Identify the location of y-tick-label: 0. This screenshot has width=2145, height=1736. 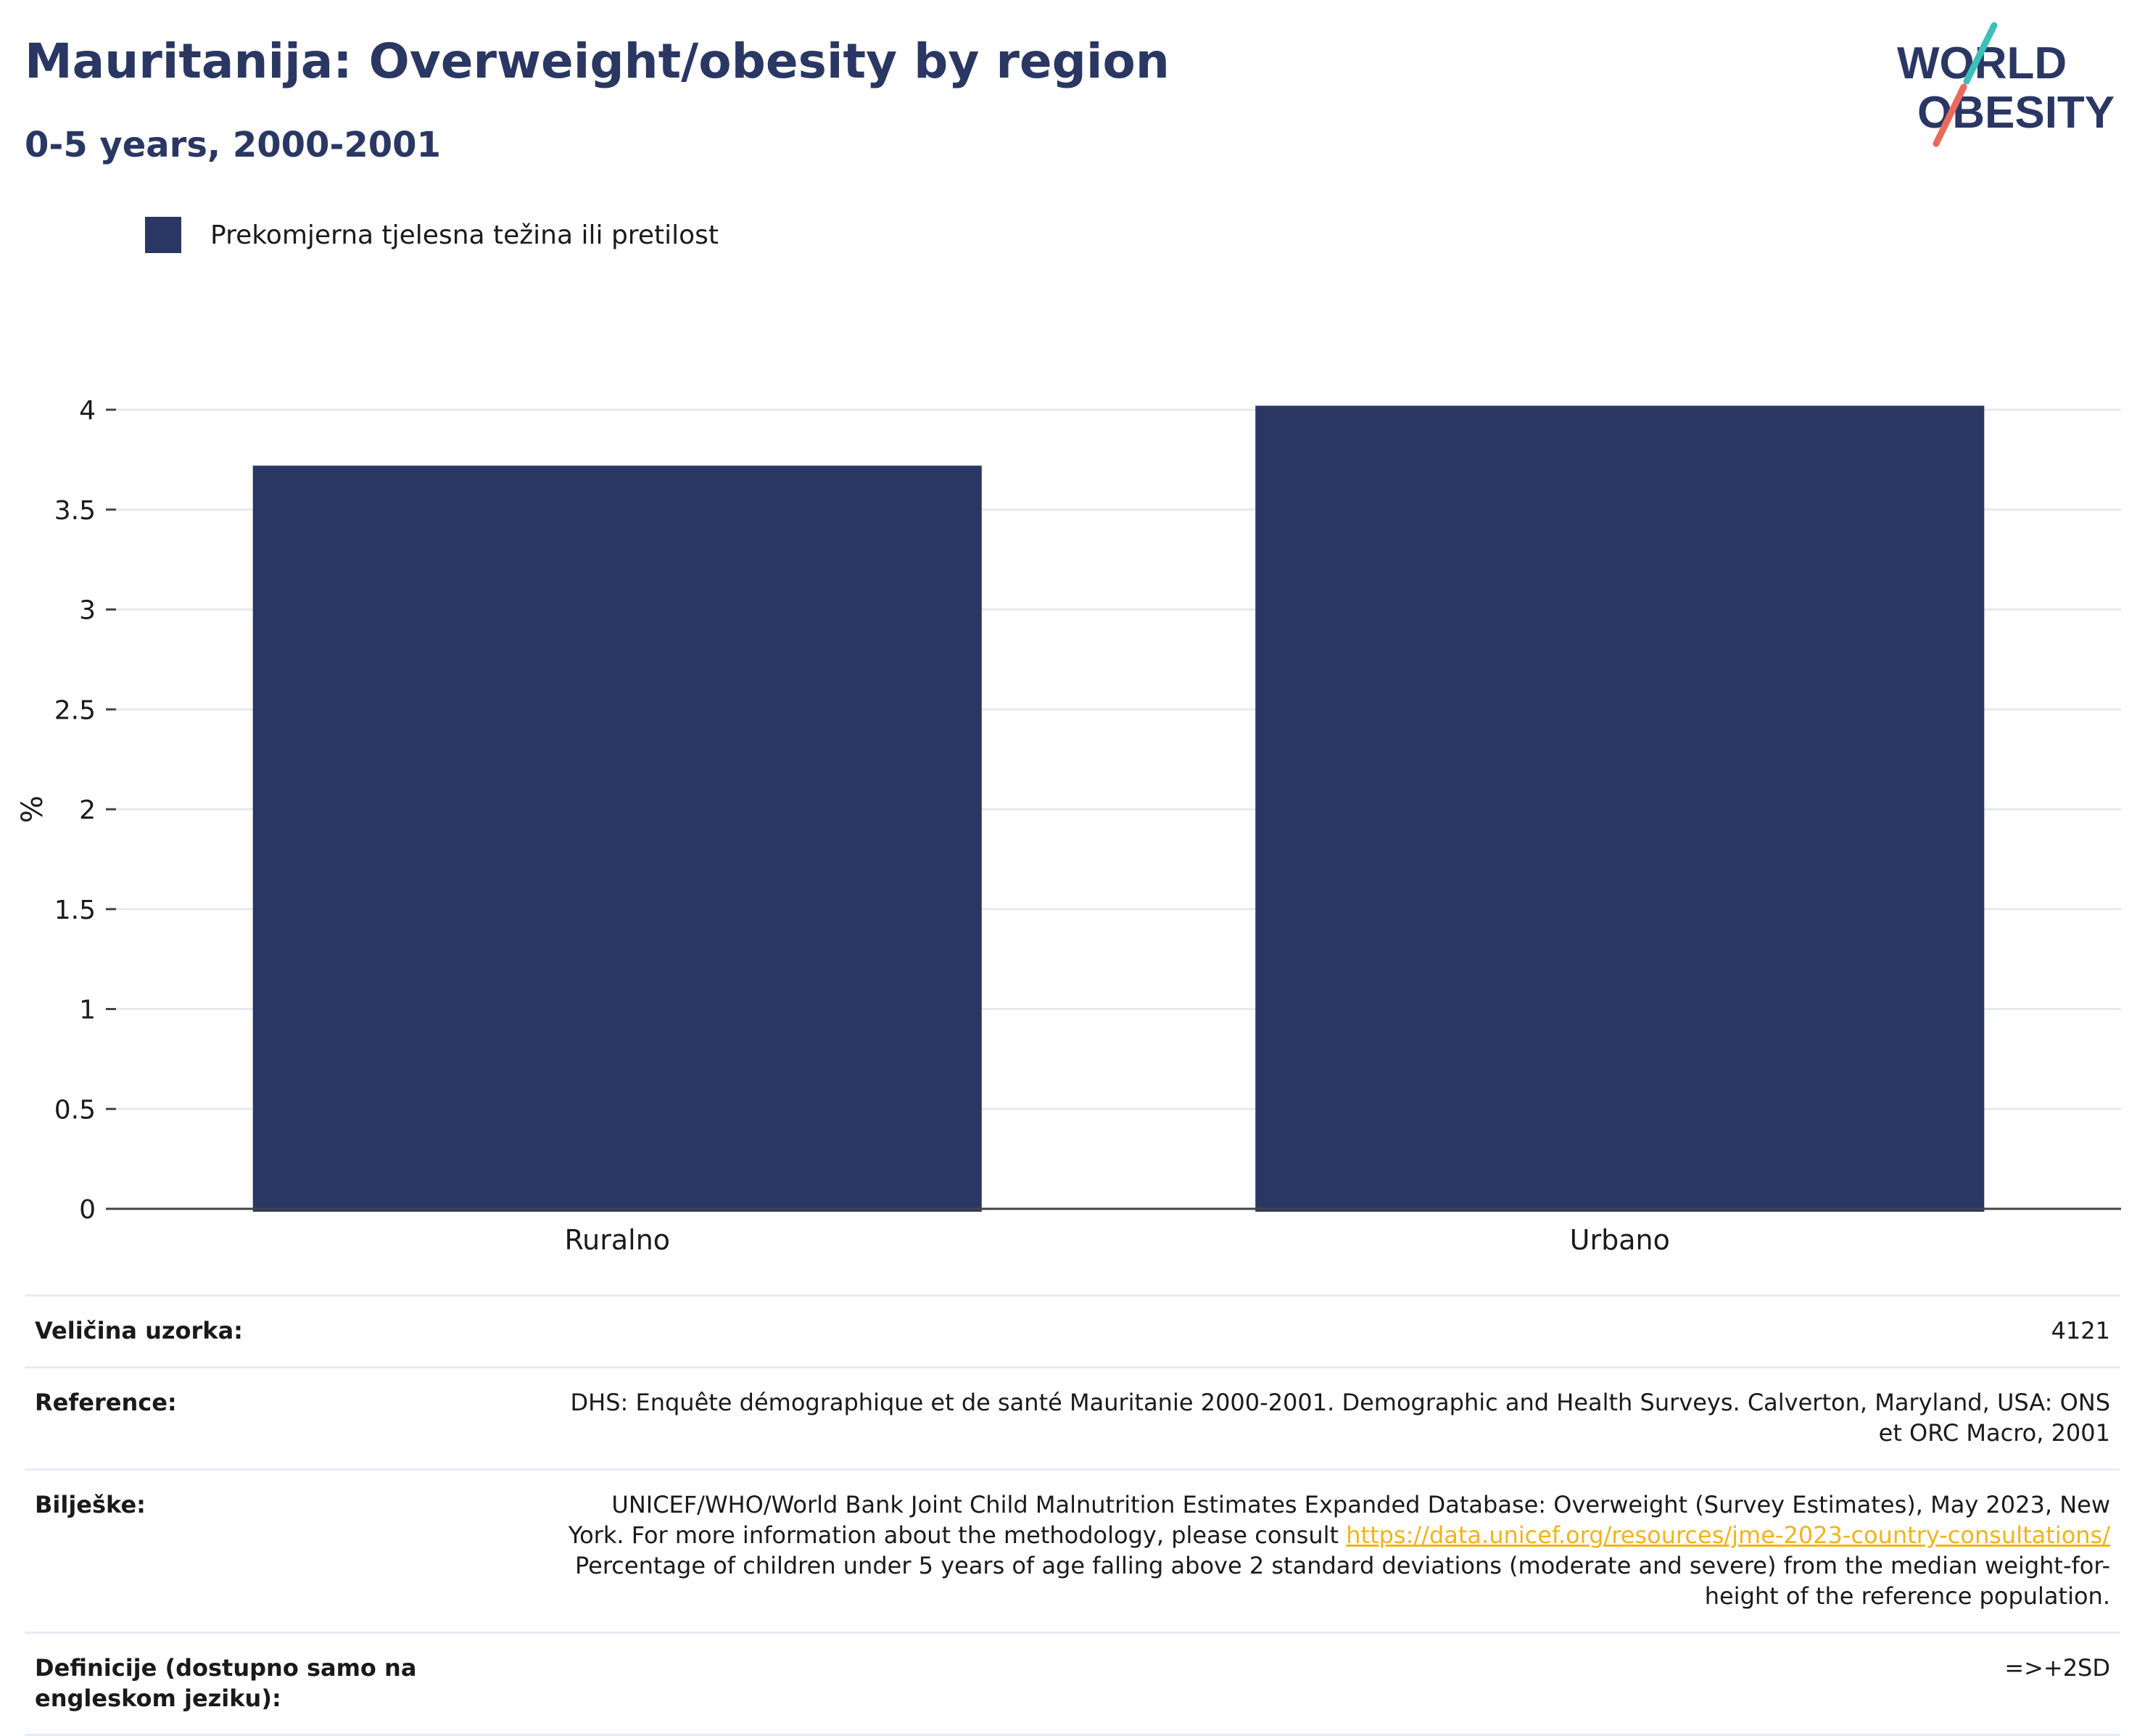
(87, 1210).